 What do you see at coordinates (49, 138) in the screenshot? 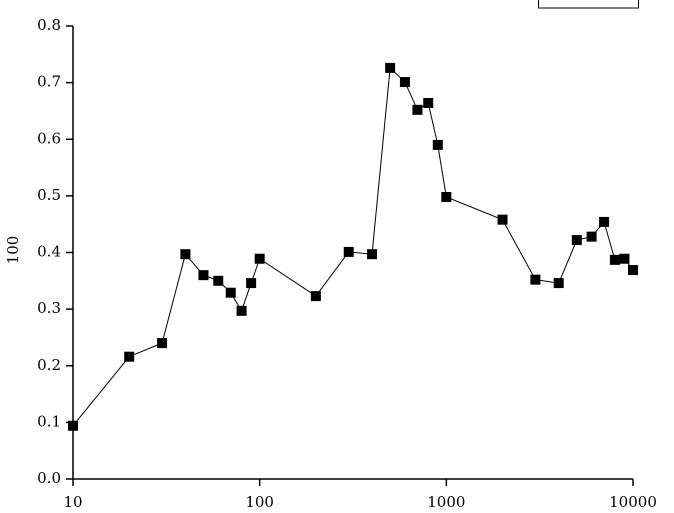
I see `y-tick-label: 0.6` at bounding box center [49, 138].